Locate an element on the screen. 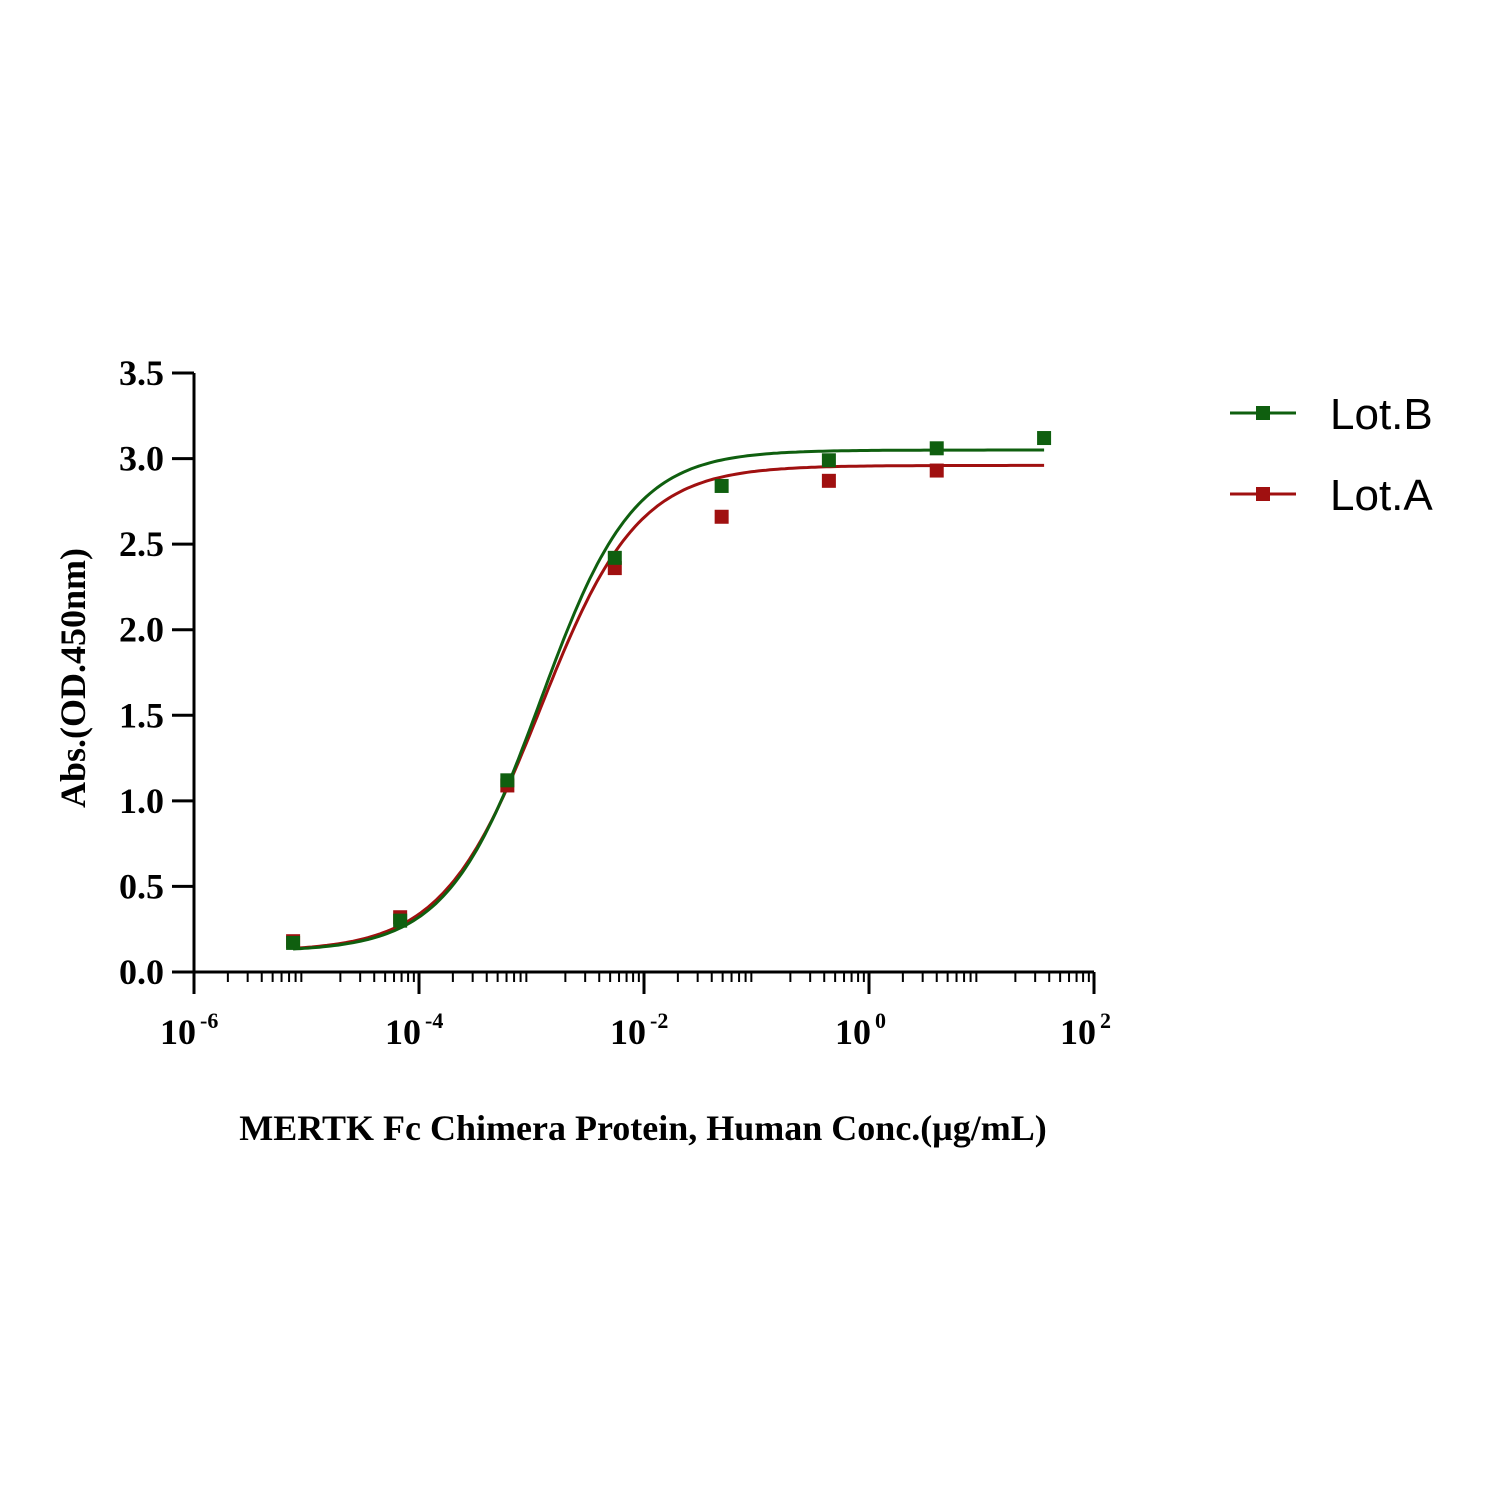  y-tick-label: 1.0 is located at coordinates (141, 801).